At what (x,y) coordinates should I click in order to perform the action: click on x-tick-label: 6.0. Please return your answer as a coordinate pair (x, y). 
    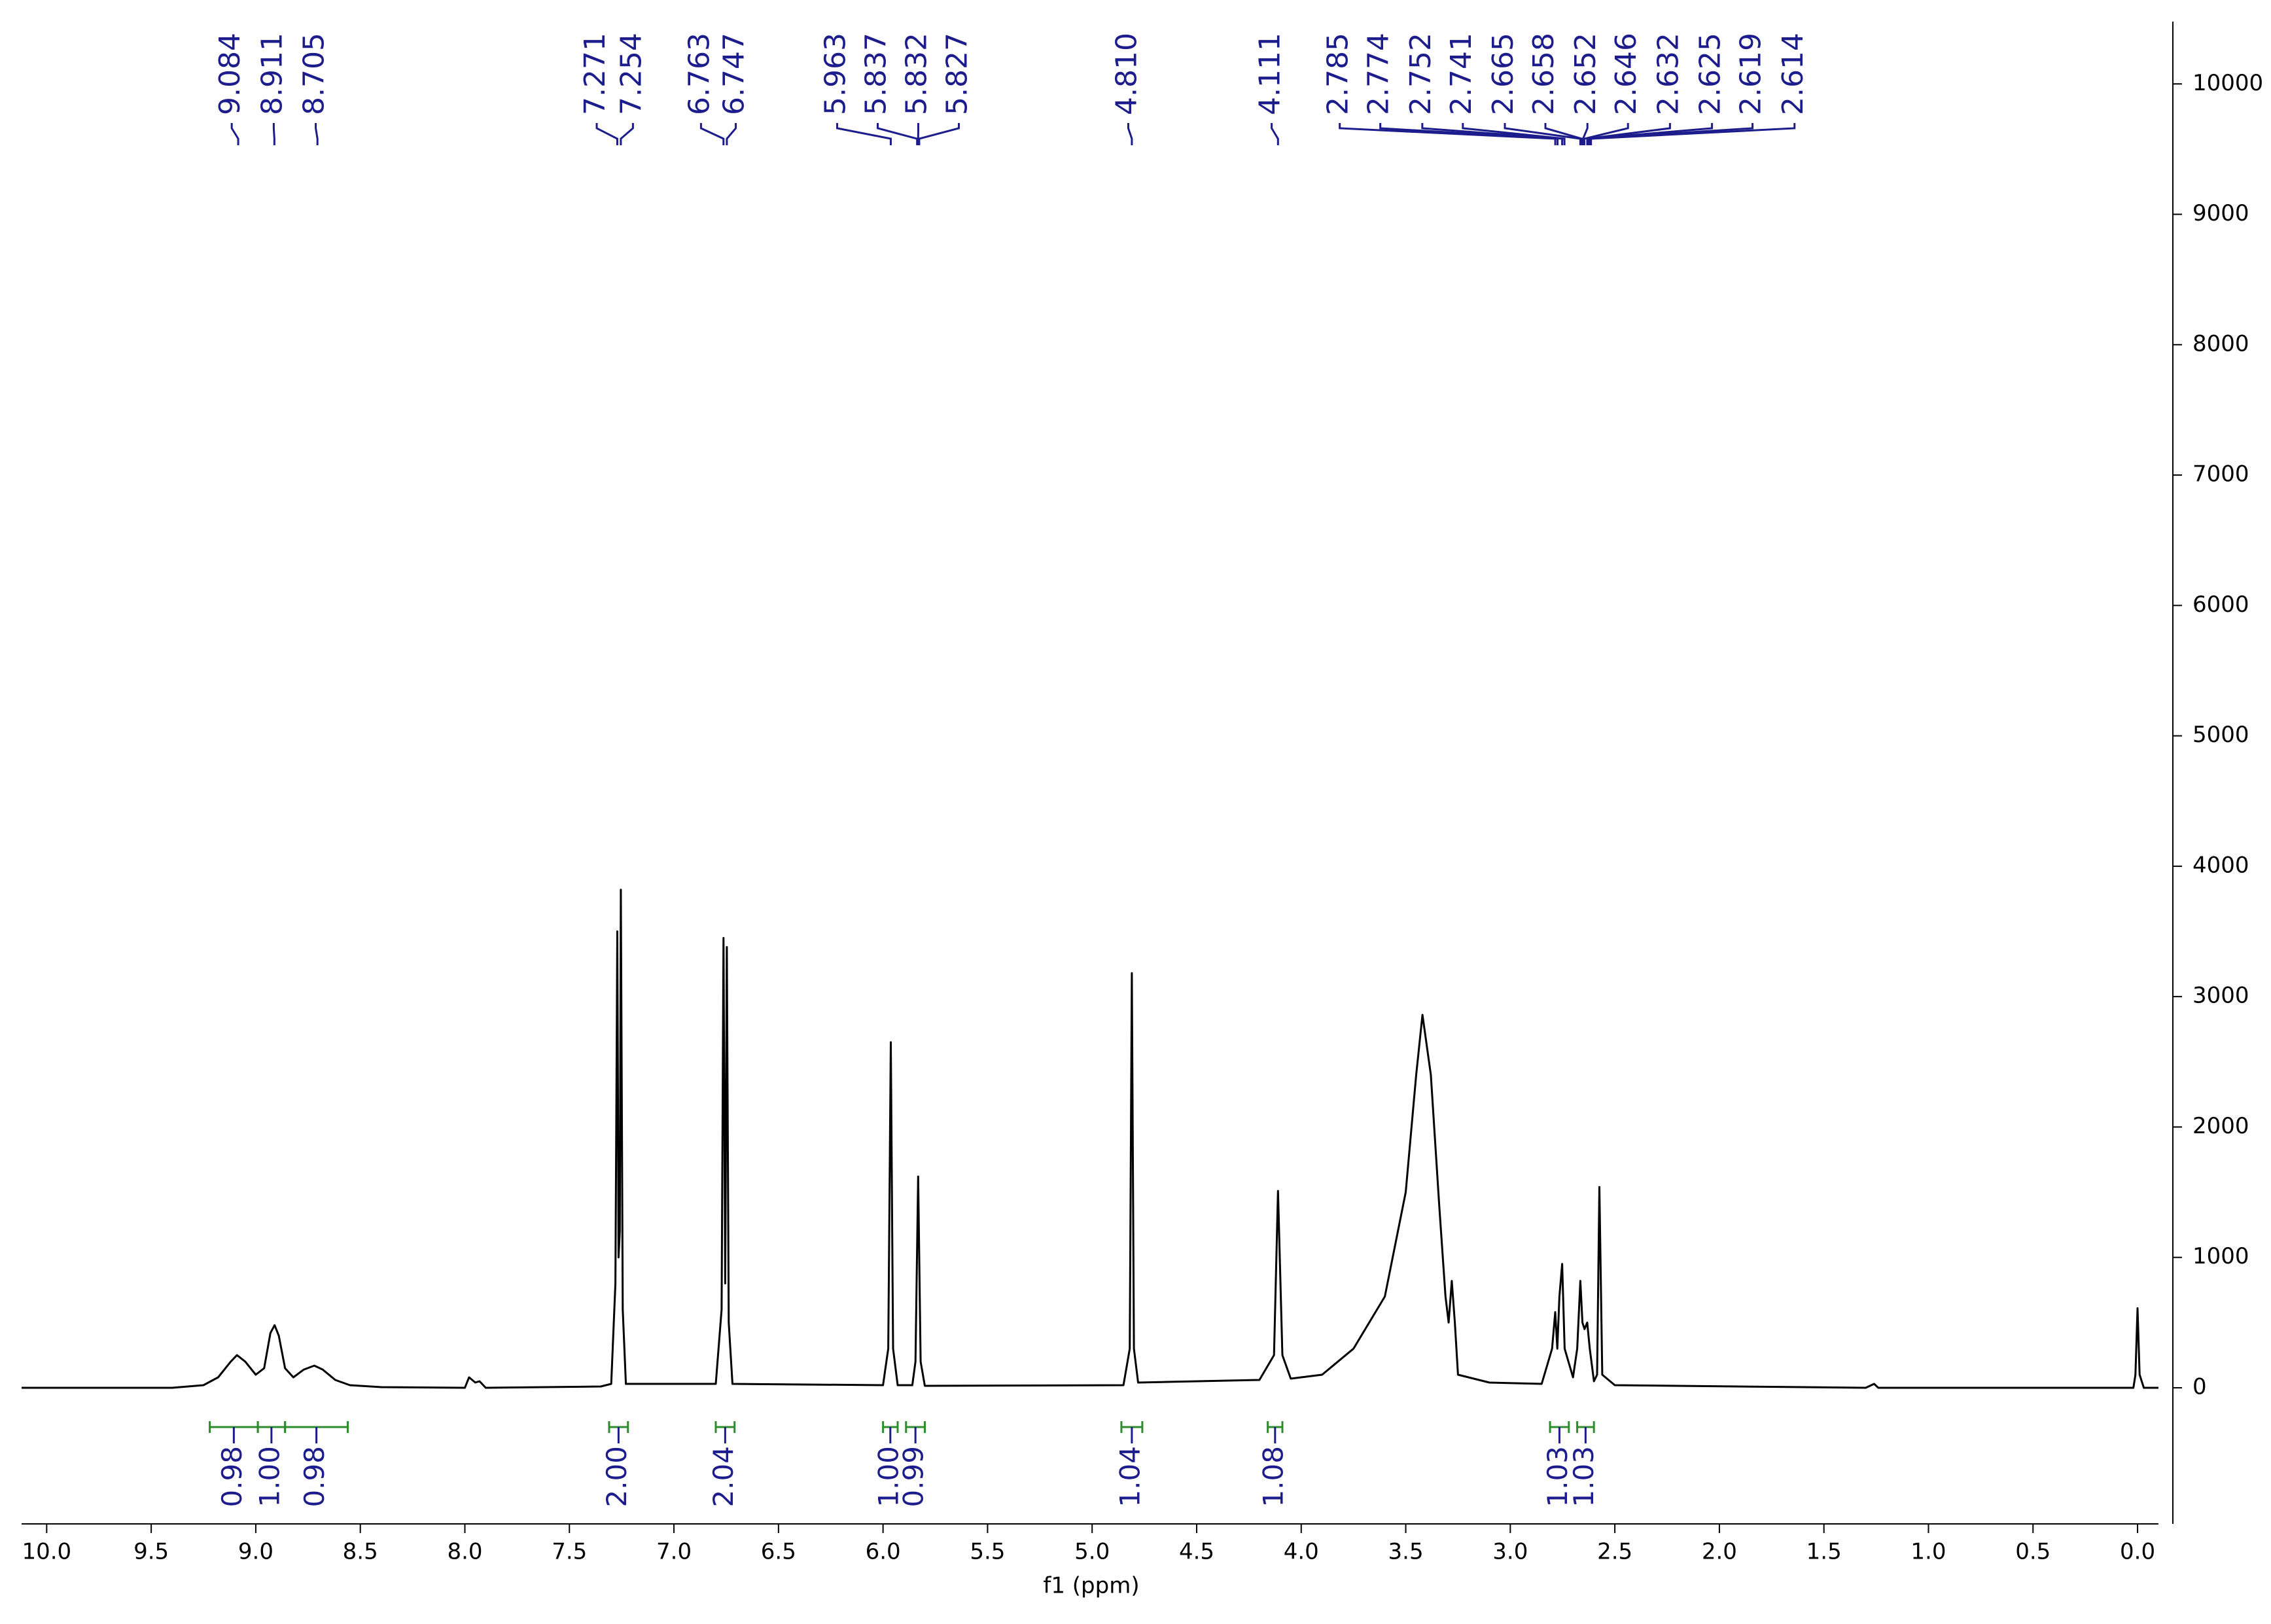
    Looking at the image, I should click on (883, 1552).